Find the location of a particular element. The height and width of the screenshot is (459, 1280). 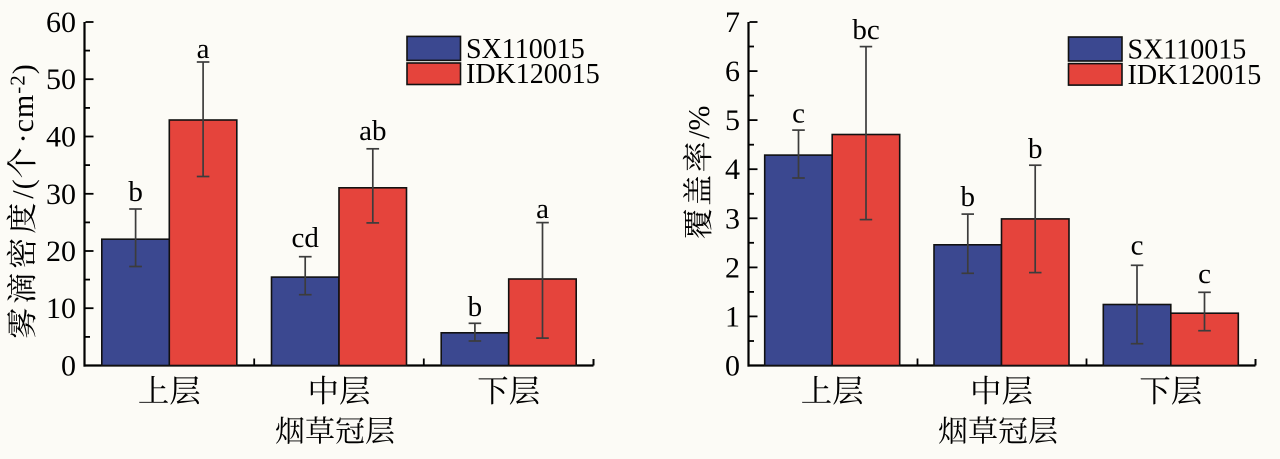

svg-text: 60 is located at coordinates (61, 22).